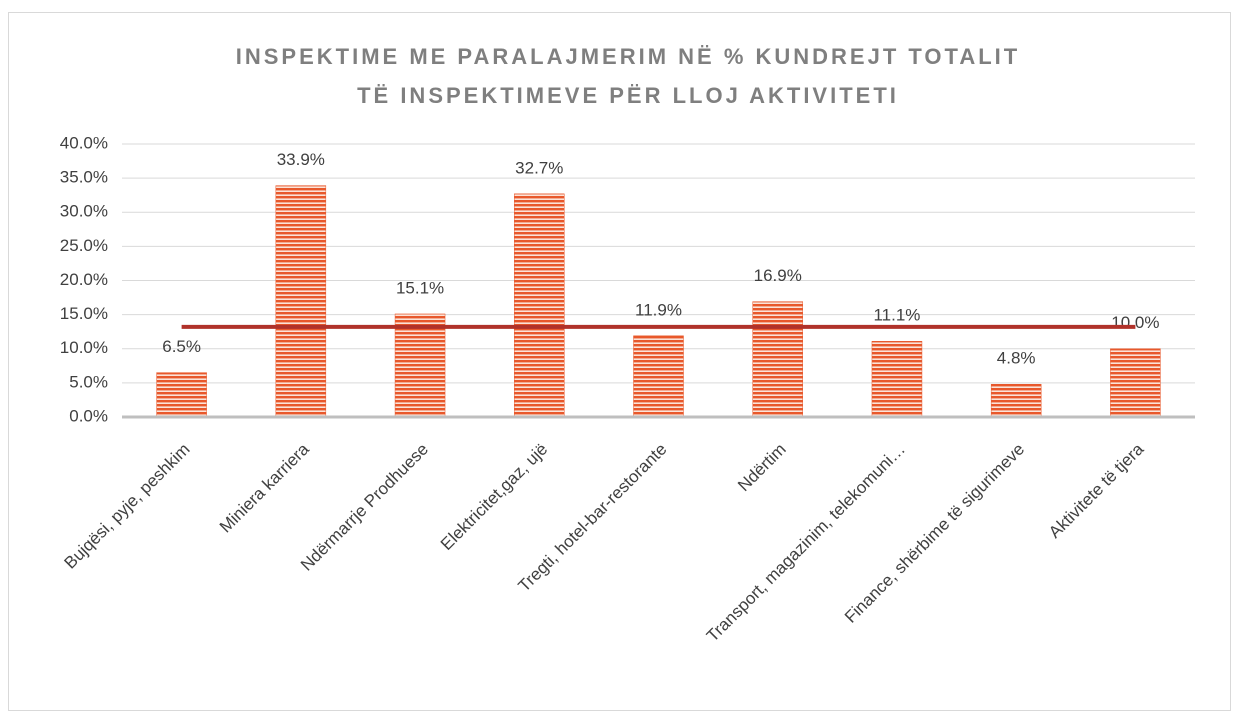  Describe the element at coordinates (88, 381) in the screenshot. I see `y-tick-label: 5.0%` at that location.